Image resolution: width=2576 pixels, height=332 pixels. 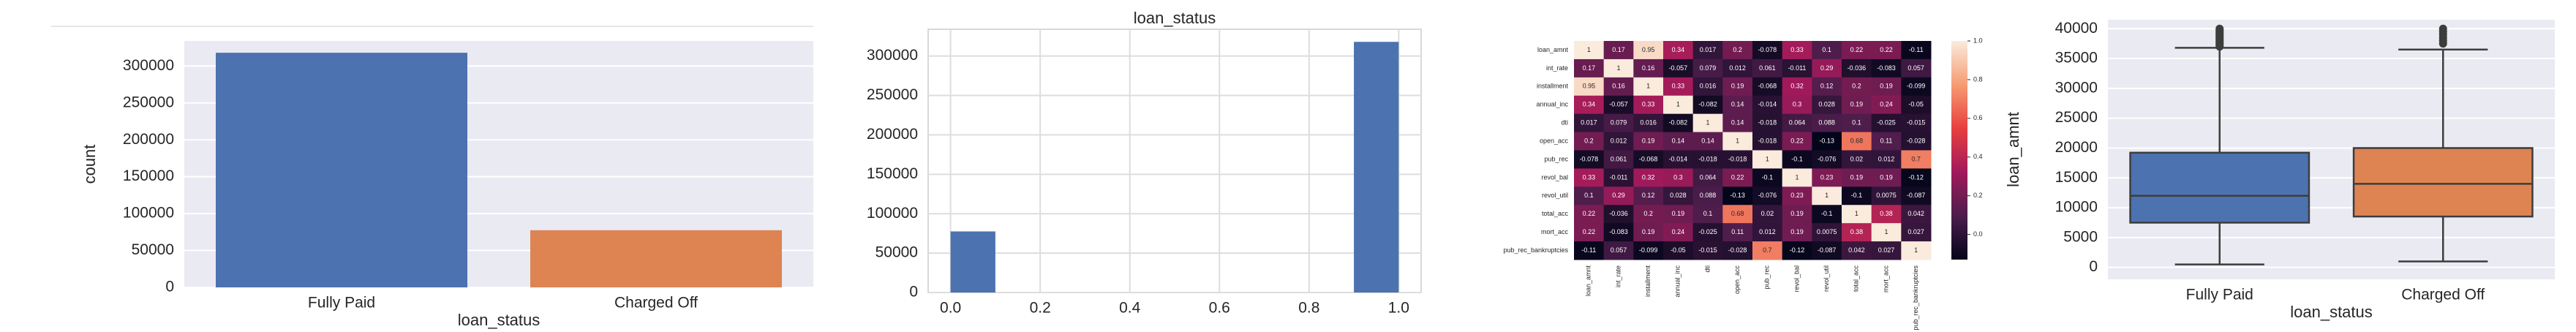 What do you see at coordinates (1589, 104) in the screenshot?
I see `cell-label: 0.34` at bounding box center [1589, 104].